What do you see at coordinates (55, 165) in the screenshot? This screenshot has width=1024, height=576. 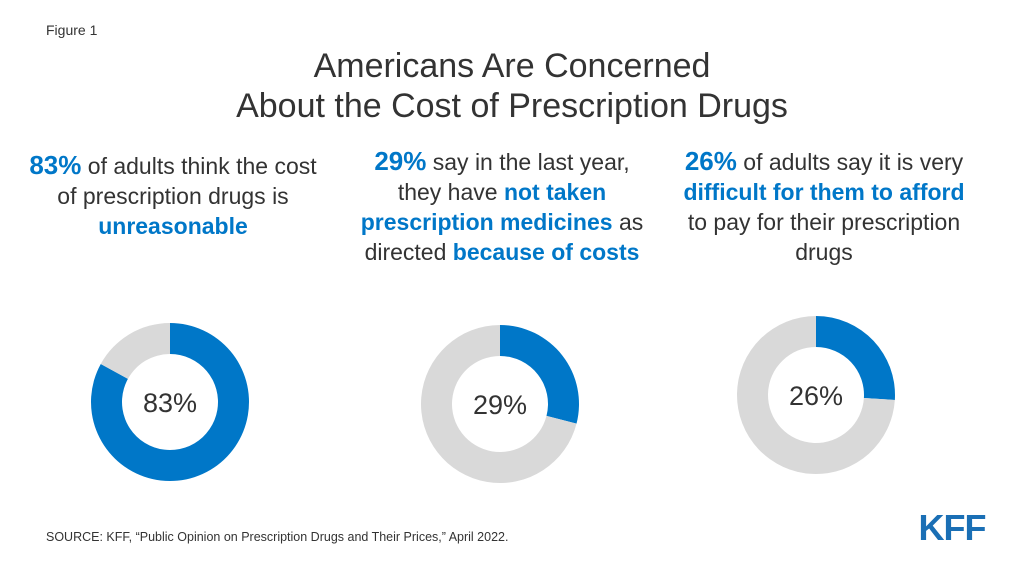 I see `stat-percent: 83%` at bounding box center [55, 165].